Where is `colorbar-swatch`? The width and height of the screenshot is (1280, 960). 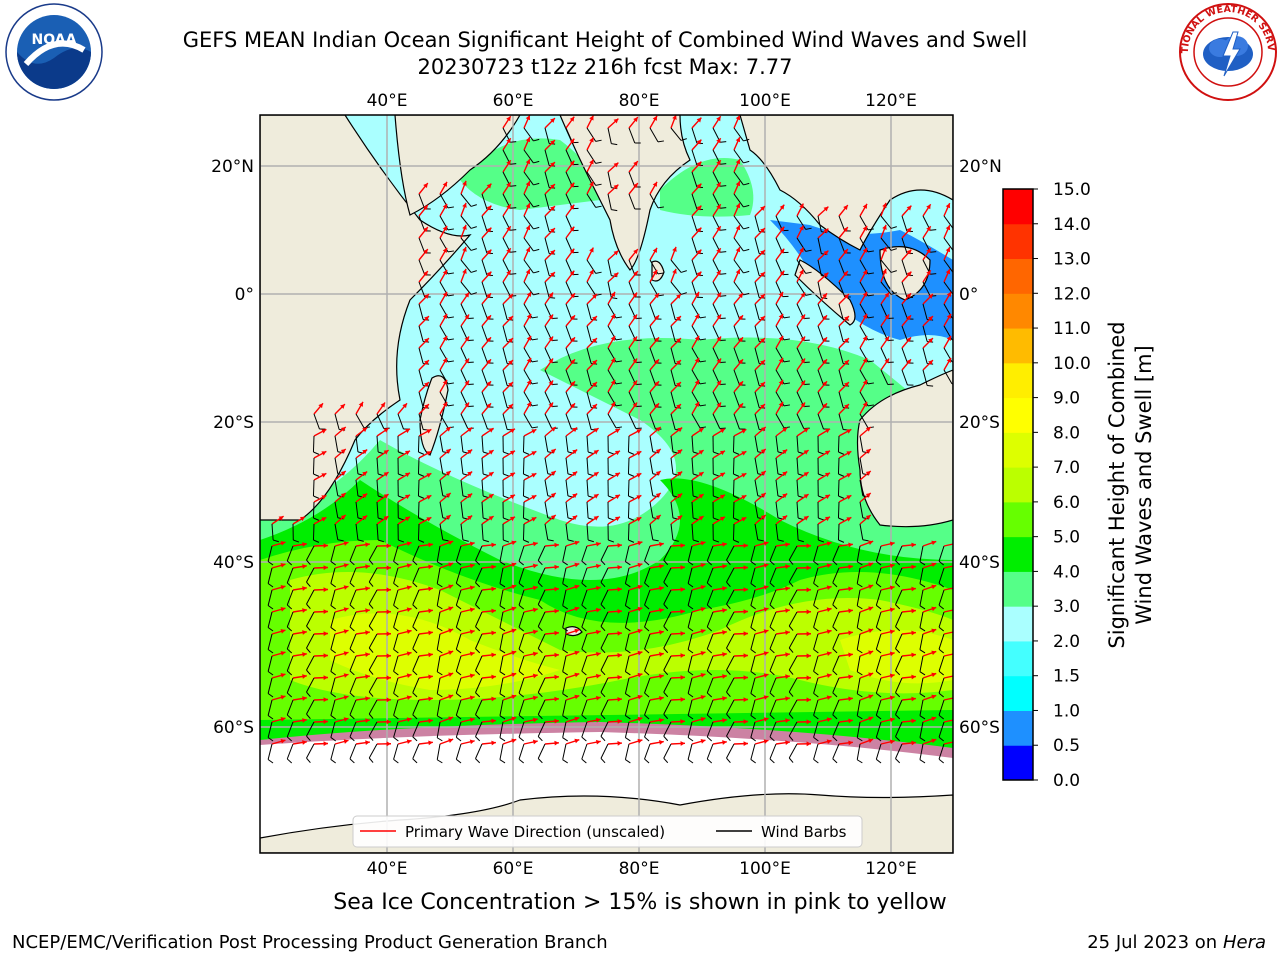 colorbar-swatch is located at coordinates (1018, 450).